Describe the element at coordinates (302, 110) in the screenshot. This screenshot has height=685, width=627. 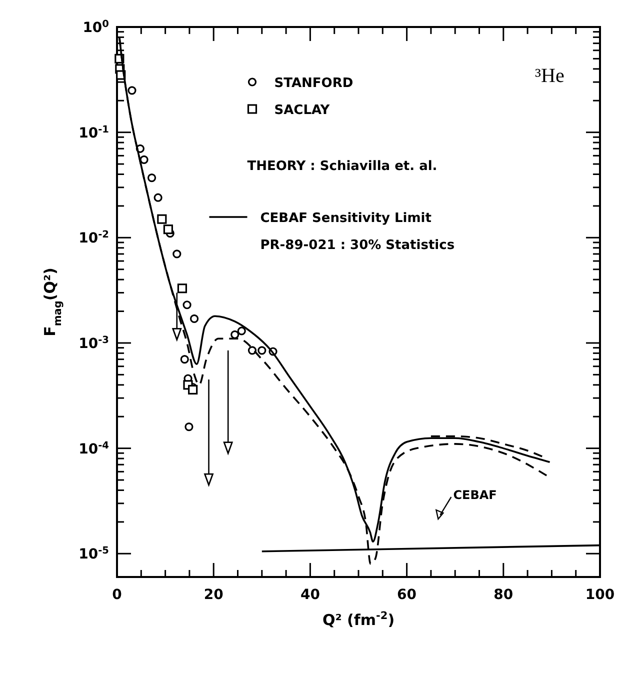
I see `legend-label: SACLAY` at that location.